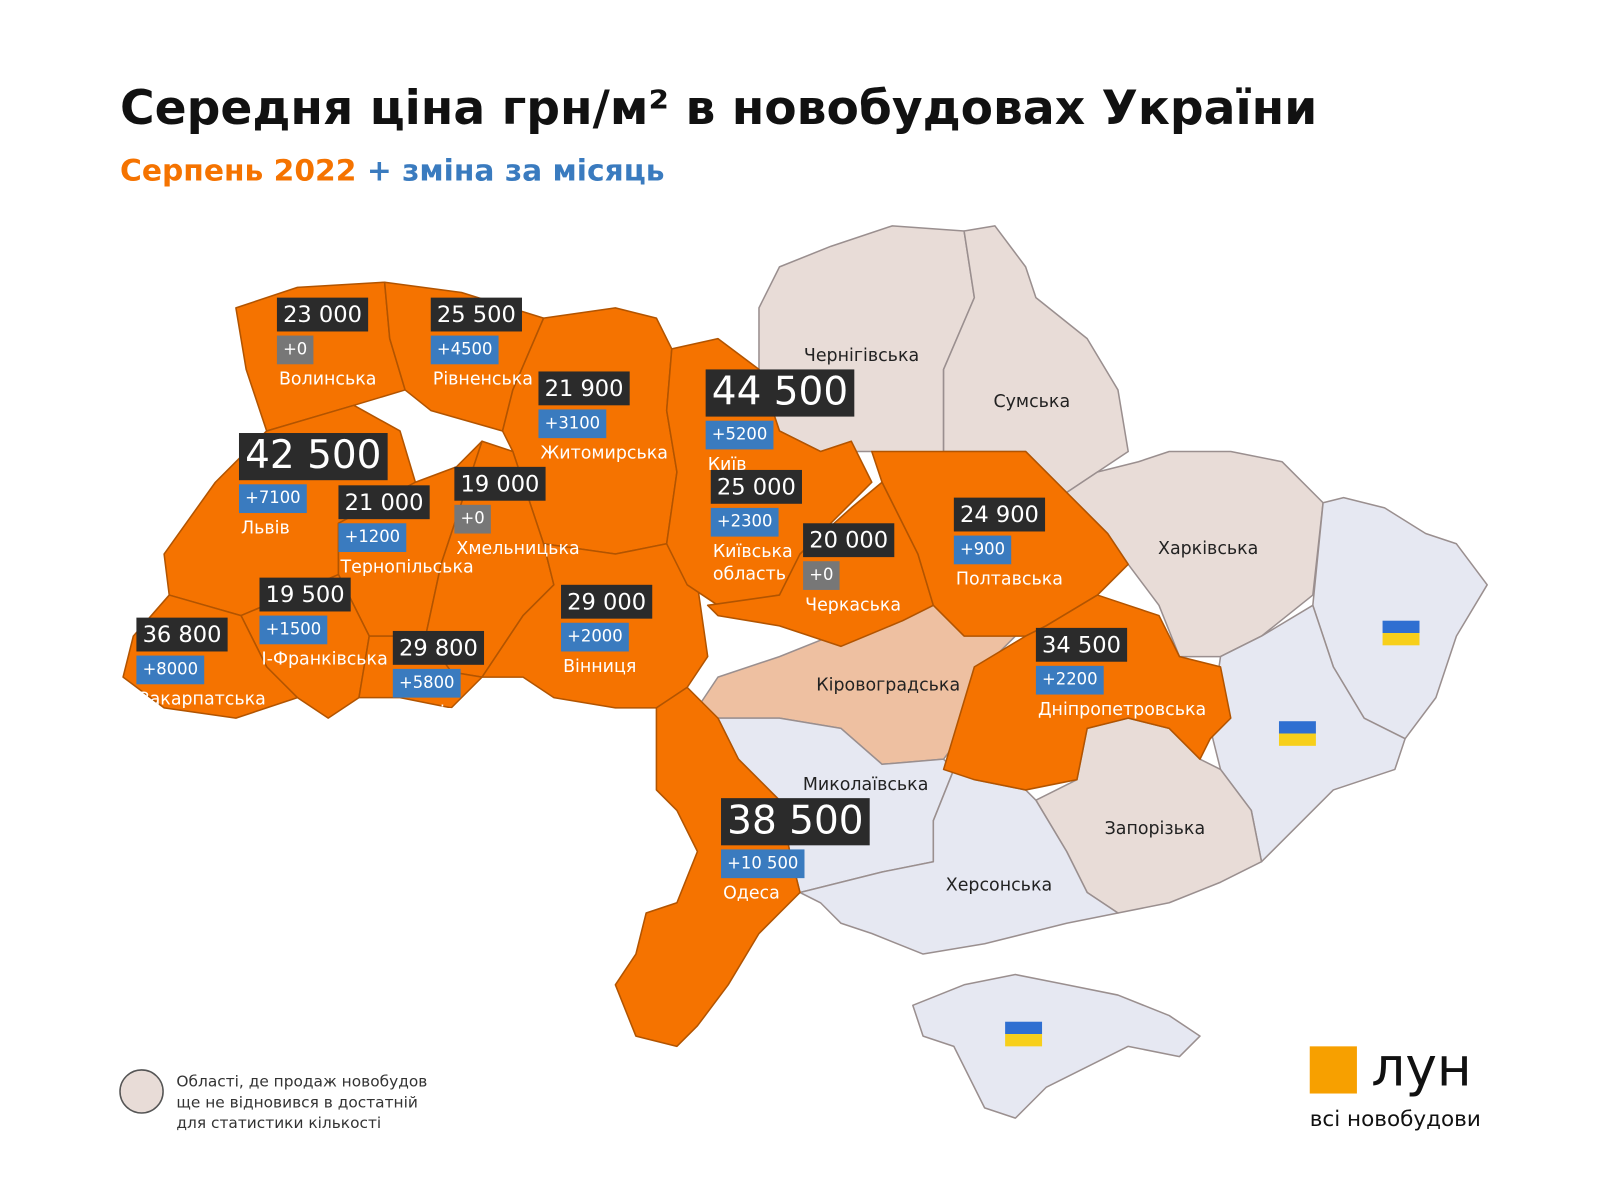 The width and height of the screenshot is (1600, 1185). I want to click on region-name: Запорізька, so click(1155, 829).